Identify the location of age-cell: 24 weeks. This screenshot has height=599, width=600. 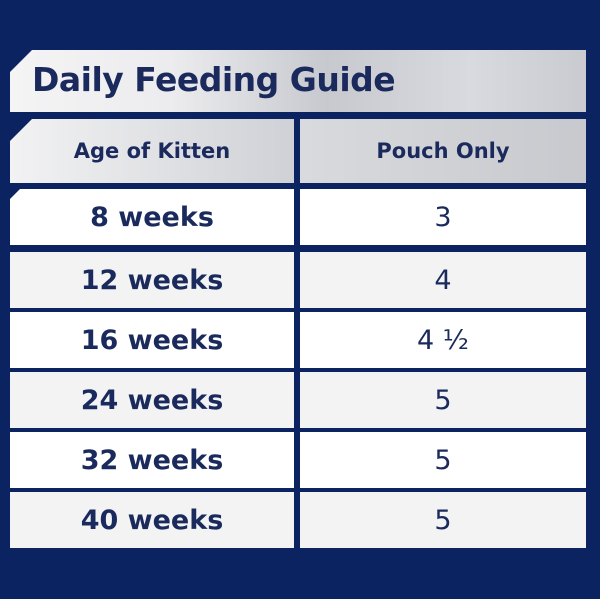
(152, 400).